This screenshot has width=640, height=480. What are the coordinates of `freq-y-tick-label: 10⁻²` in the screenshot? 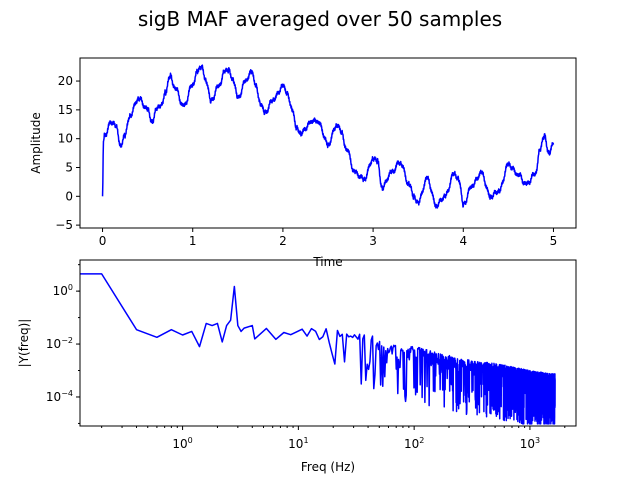 It's located at (59, 343).